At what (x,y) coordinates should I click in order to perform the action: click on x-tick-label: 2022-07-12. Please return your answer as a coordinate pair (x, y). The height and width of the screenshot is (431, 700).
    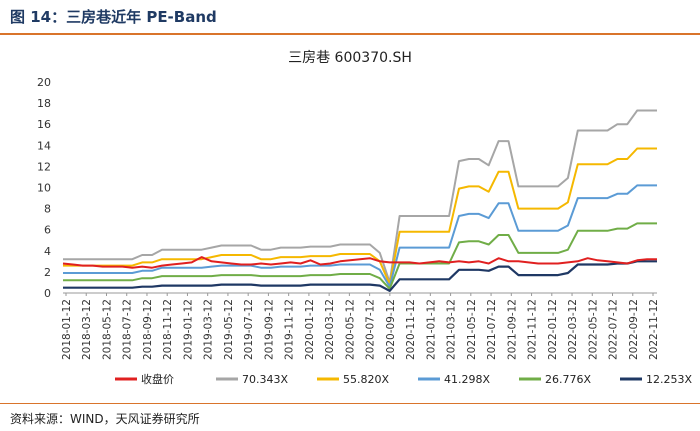
    Looking at the image, I should click on (614, 329).